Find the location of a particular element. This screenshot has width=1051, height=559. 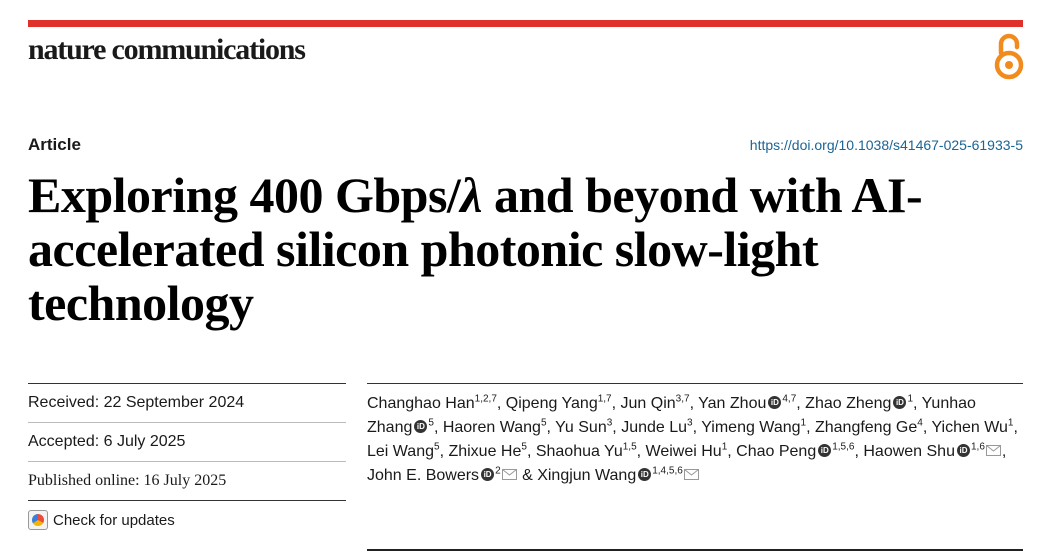

author-item: Zhao Zheng iD 1 is located at coordinates (859, 402).